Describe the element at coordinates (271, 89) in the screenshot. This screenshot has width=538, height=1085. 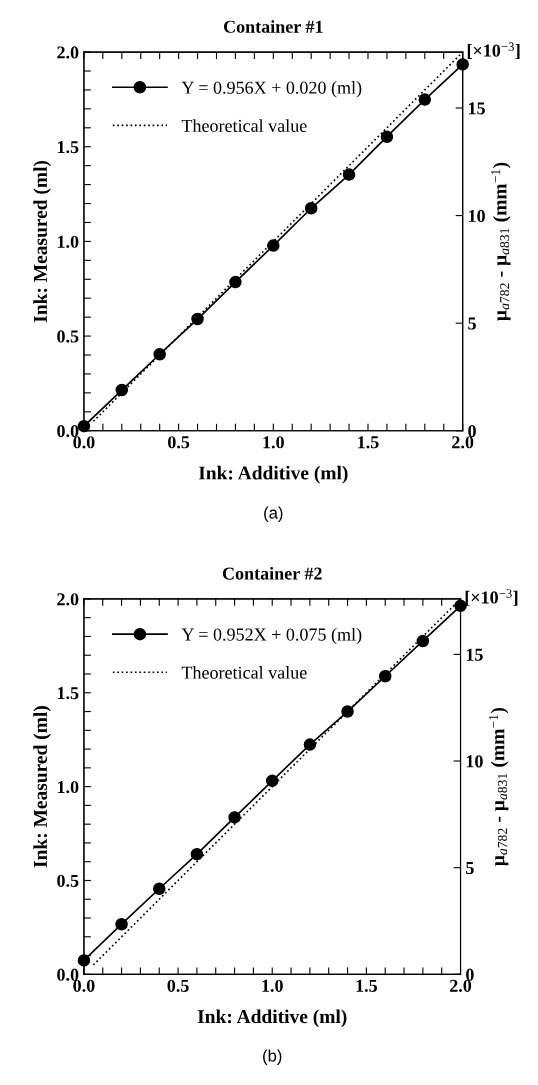
I see `legend-label: Y = 0.956X + 0.020 (ml)` at that location.